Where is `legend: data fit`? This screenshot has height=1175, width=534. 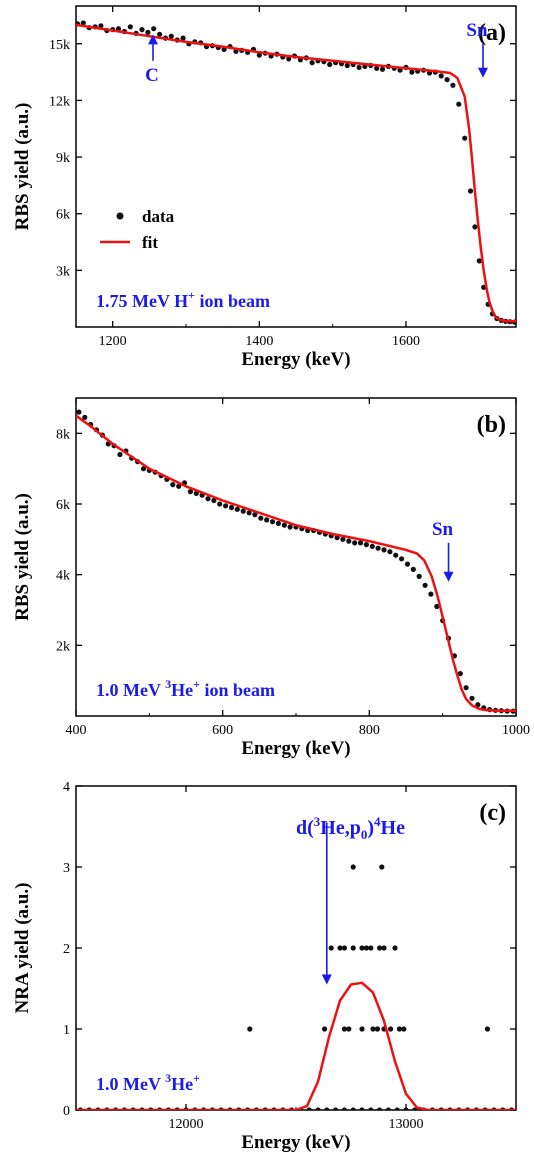
legend: data fit is located at coordinates (137, 229).